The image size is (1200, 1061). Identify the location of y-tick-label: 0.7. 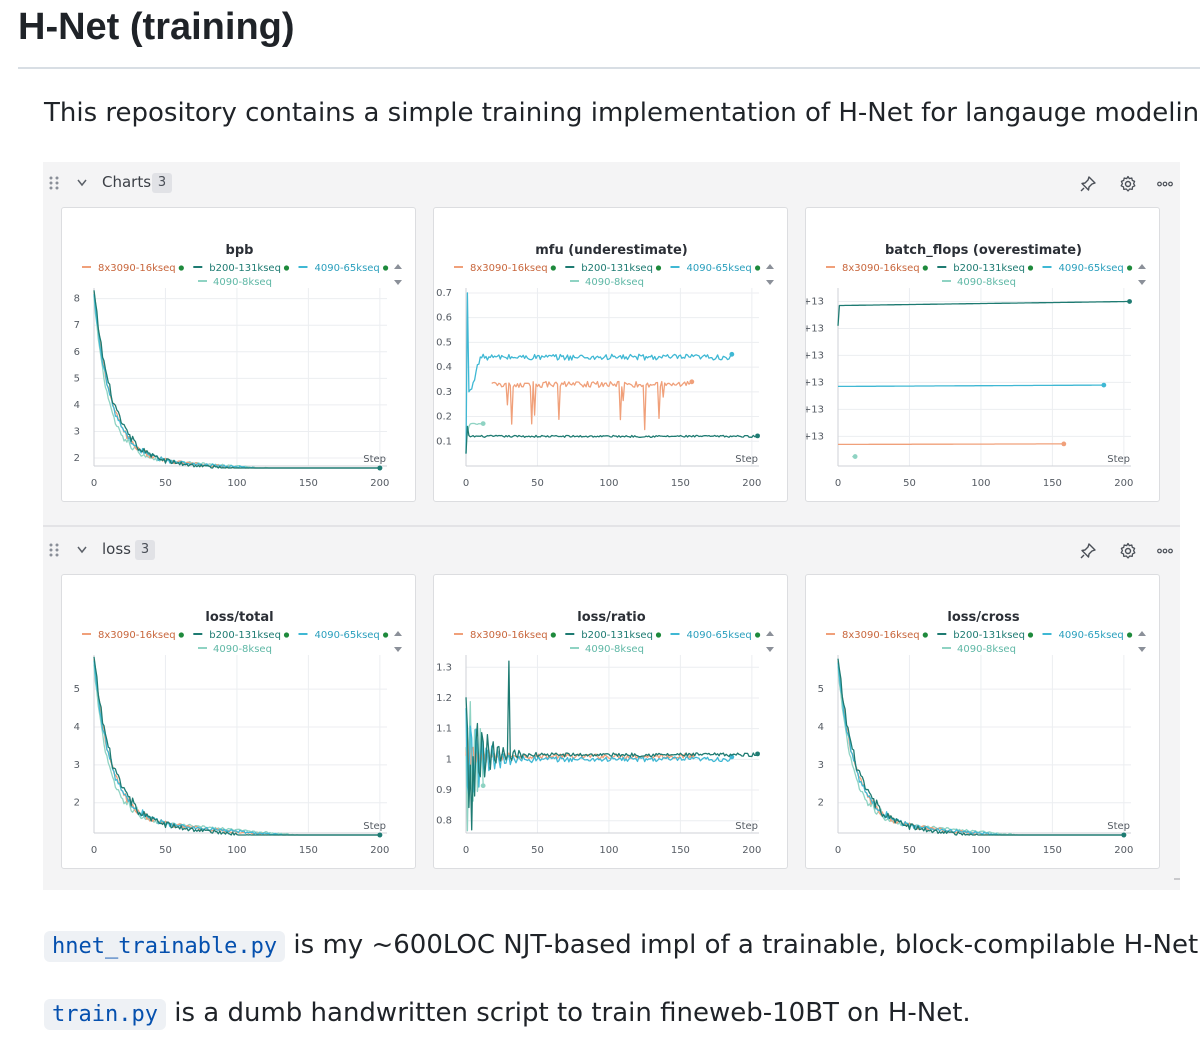
(444, 293).